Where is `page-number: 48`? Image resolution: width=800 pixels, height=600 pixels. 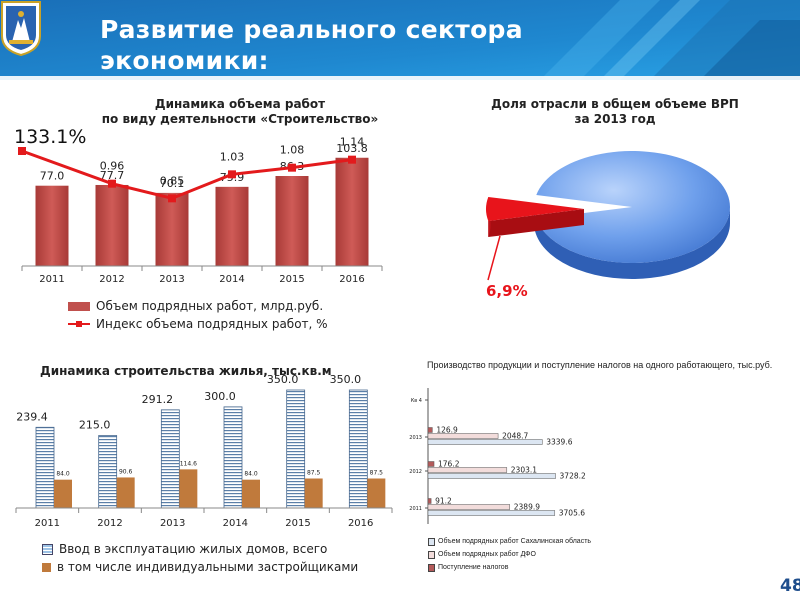 page-number: 48 is located at coordinates (790, 586).